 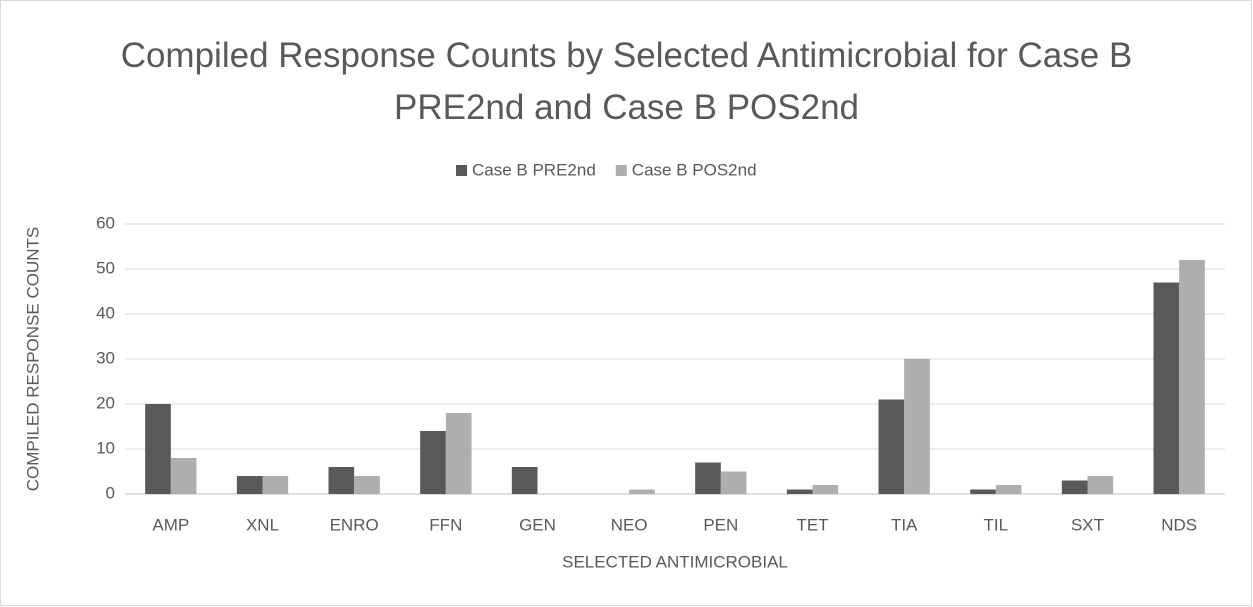 I want to click on x-tick-label: PEN, so click(x=720, y=524).